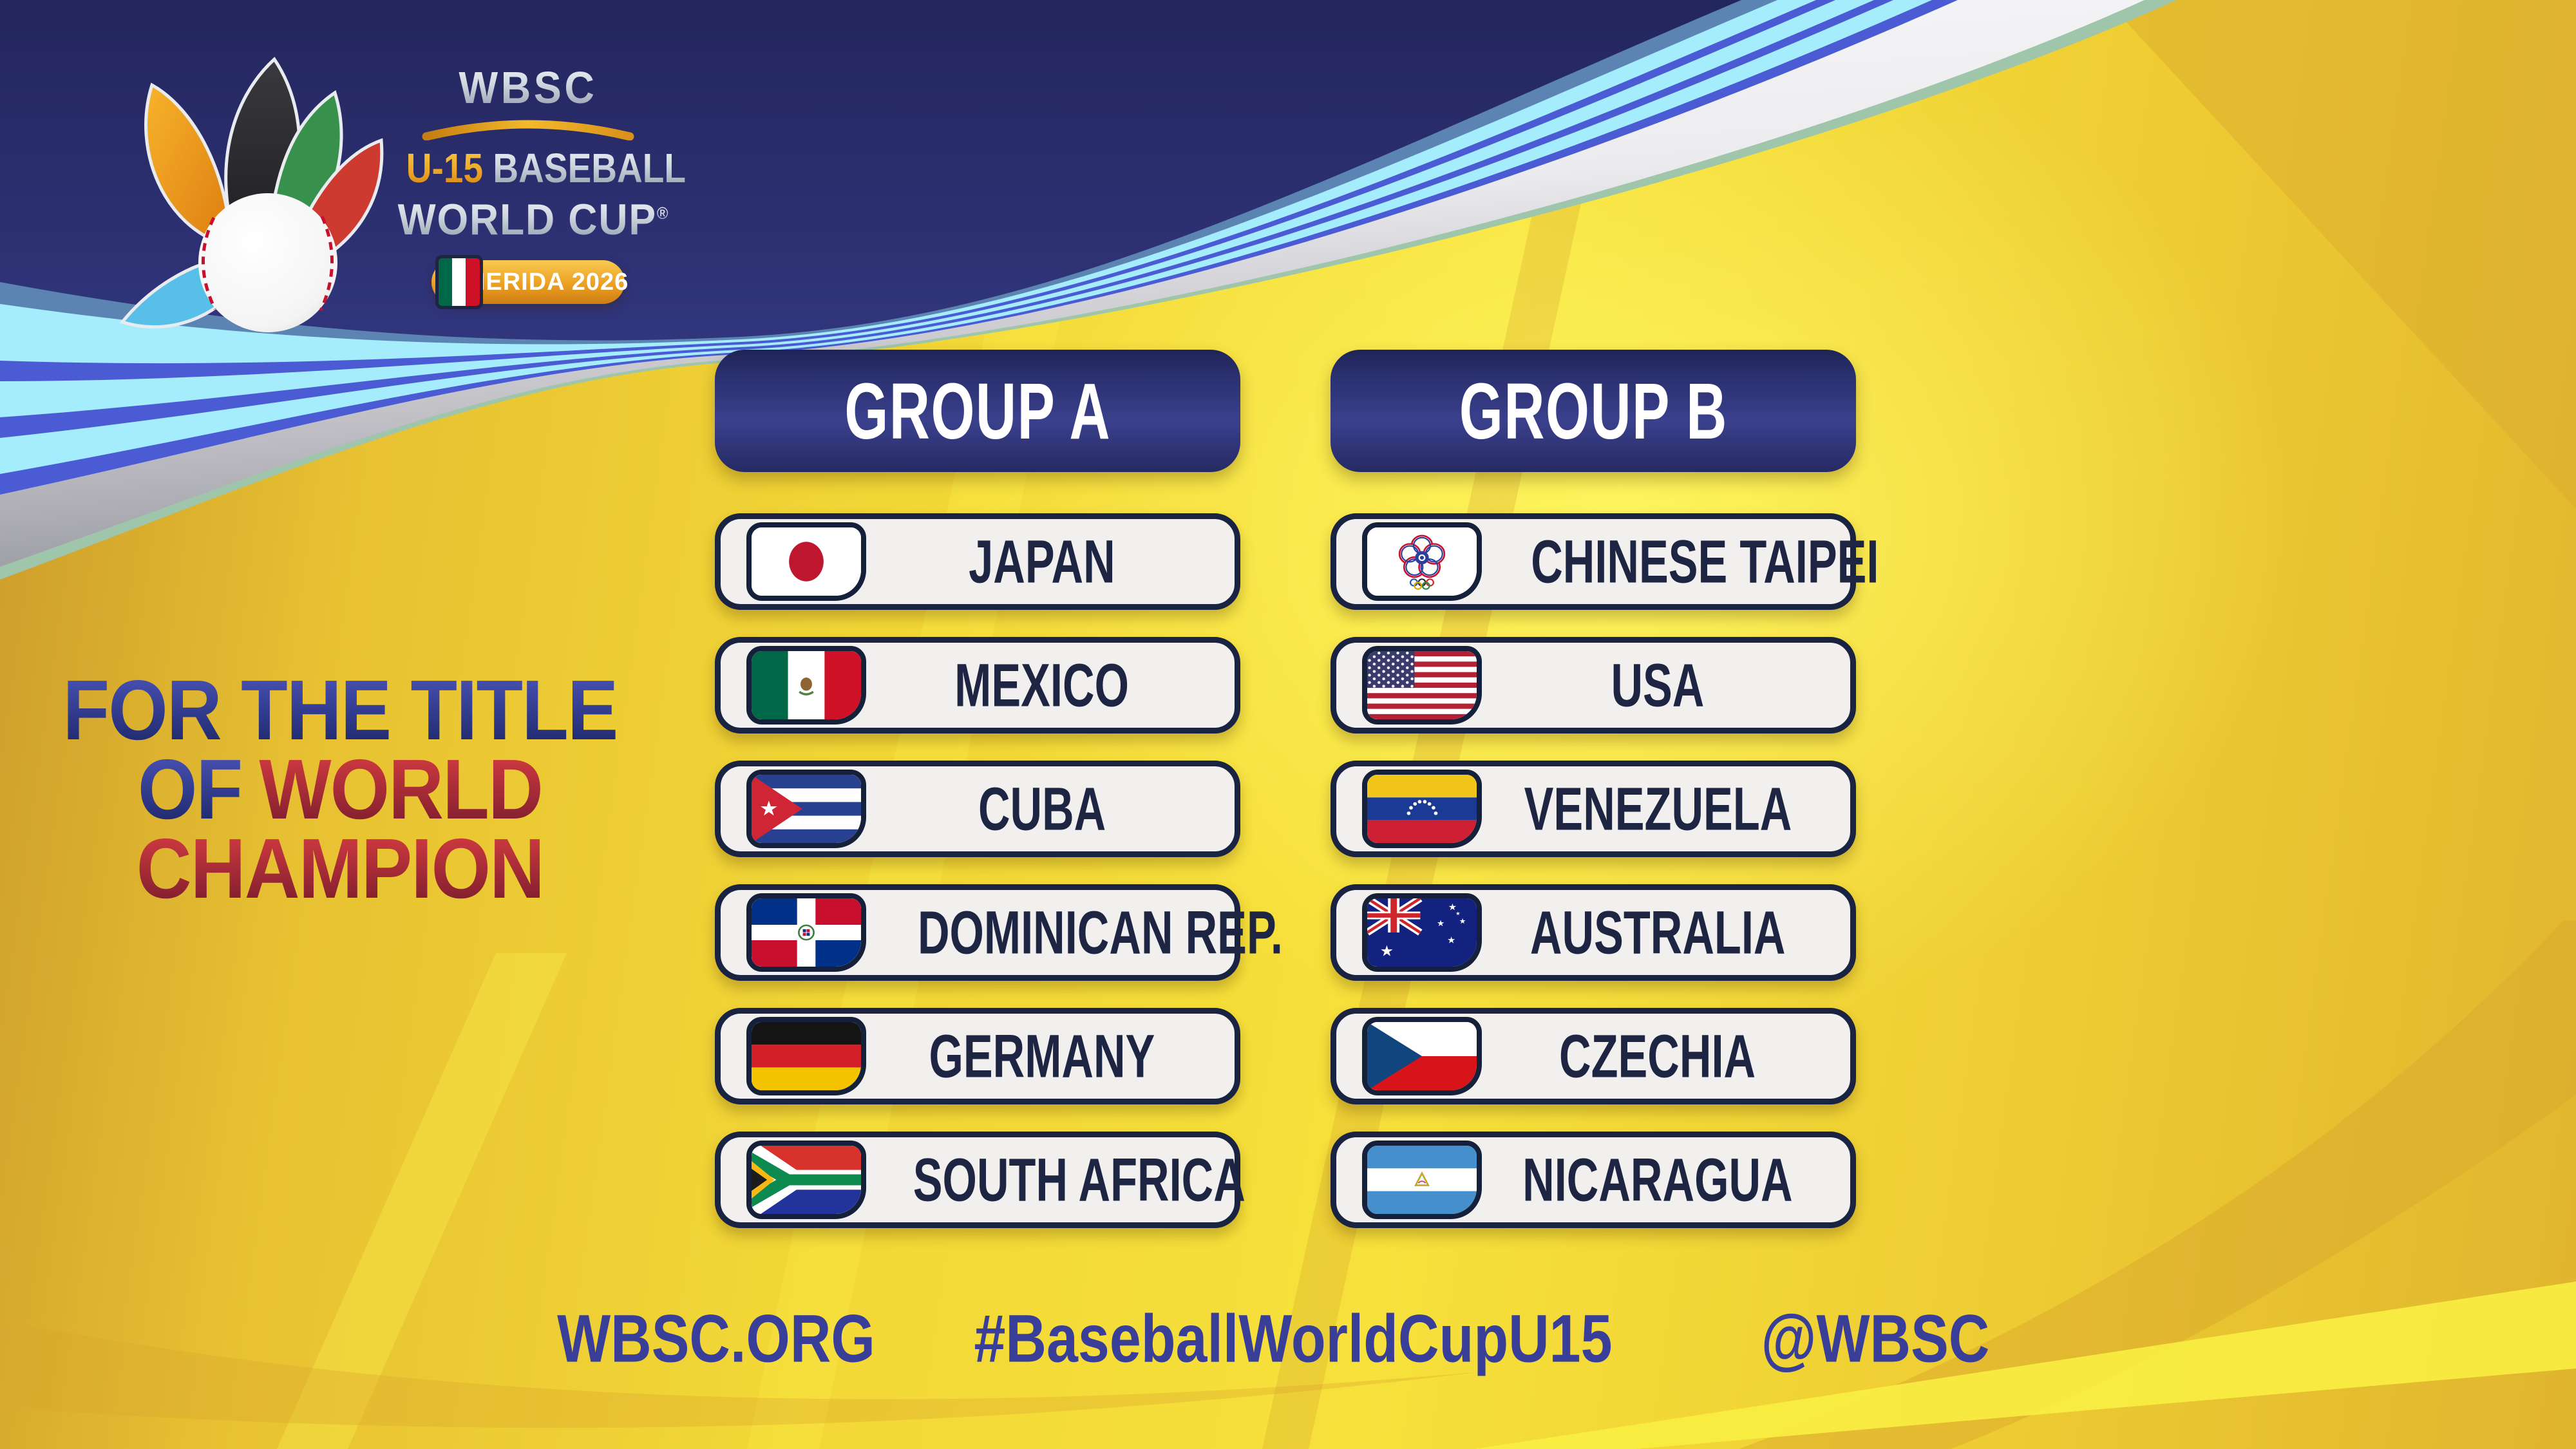 This screenshot has height=1449, width=2576. I want to click on logo-brand: WBSC, so click(528, 87).